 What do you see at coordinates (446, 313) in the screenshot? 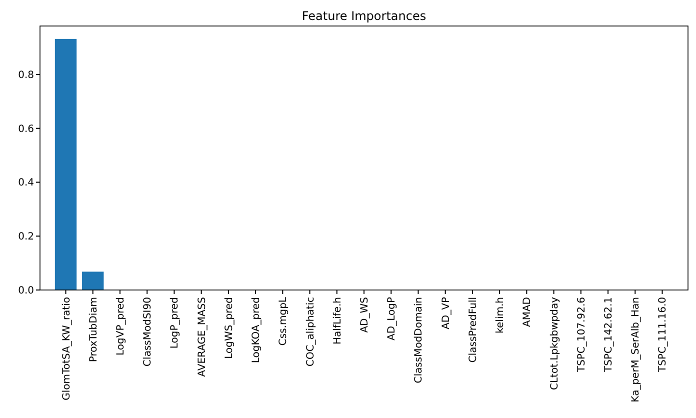
I see `x-tick-label: AD_VP` at bounding box center [446, 313].